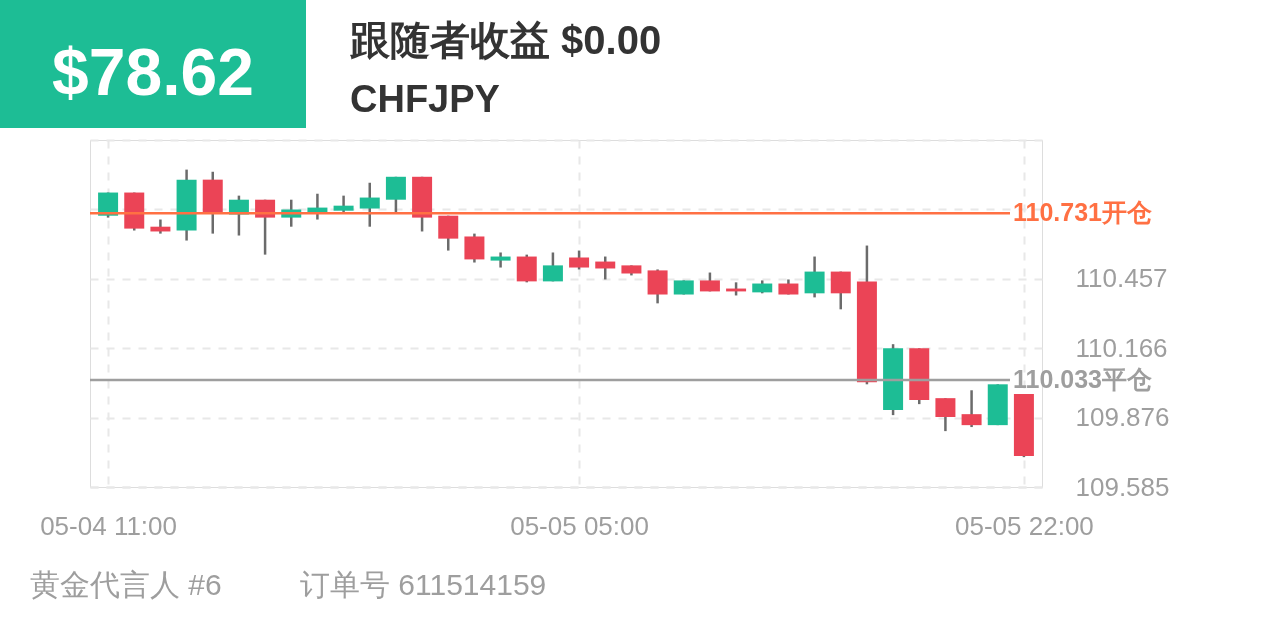  What do you see at coordinates (423, 584) in the screenshot?
I see `text: 订单号 611514159` at bounding box center [423, 584].